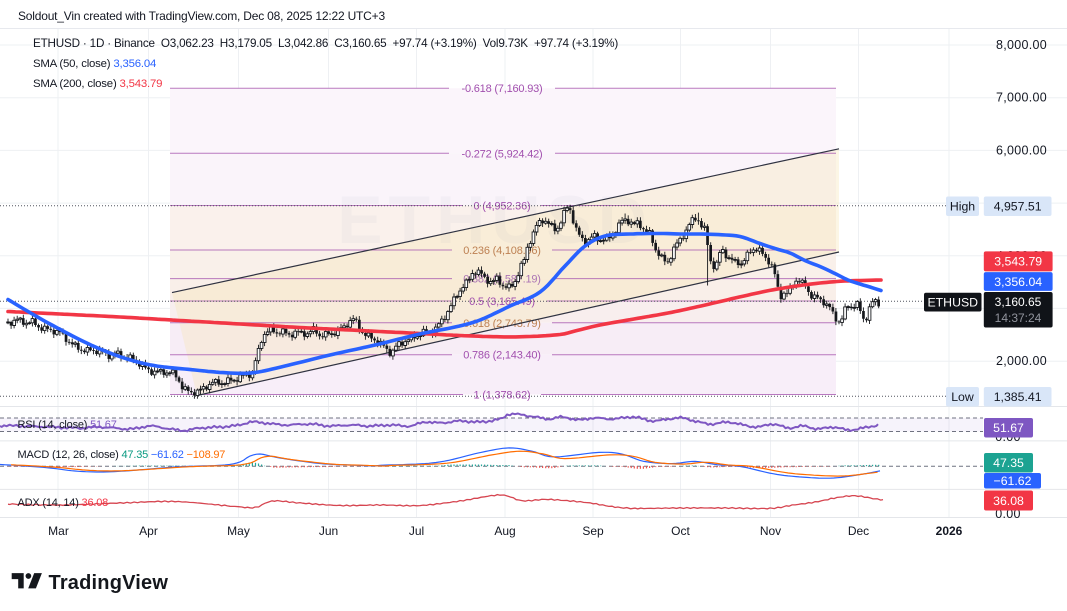 This screenshot has width=1067, height=611. Describe the element at coordinates (94, 64) in the screenshot. I see `svg-text: SMA (50, close) 3,356.04` at that location.